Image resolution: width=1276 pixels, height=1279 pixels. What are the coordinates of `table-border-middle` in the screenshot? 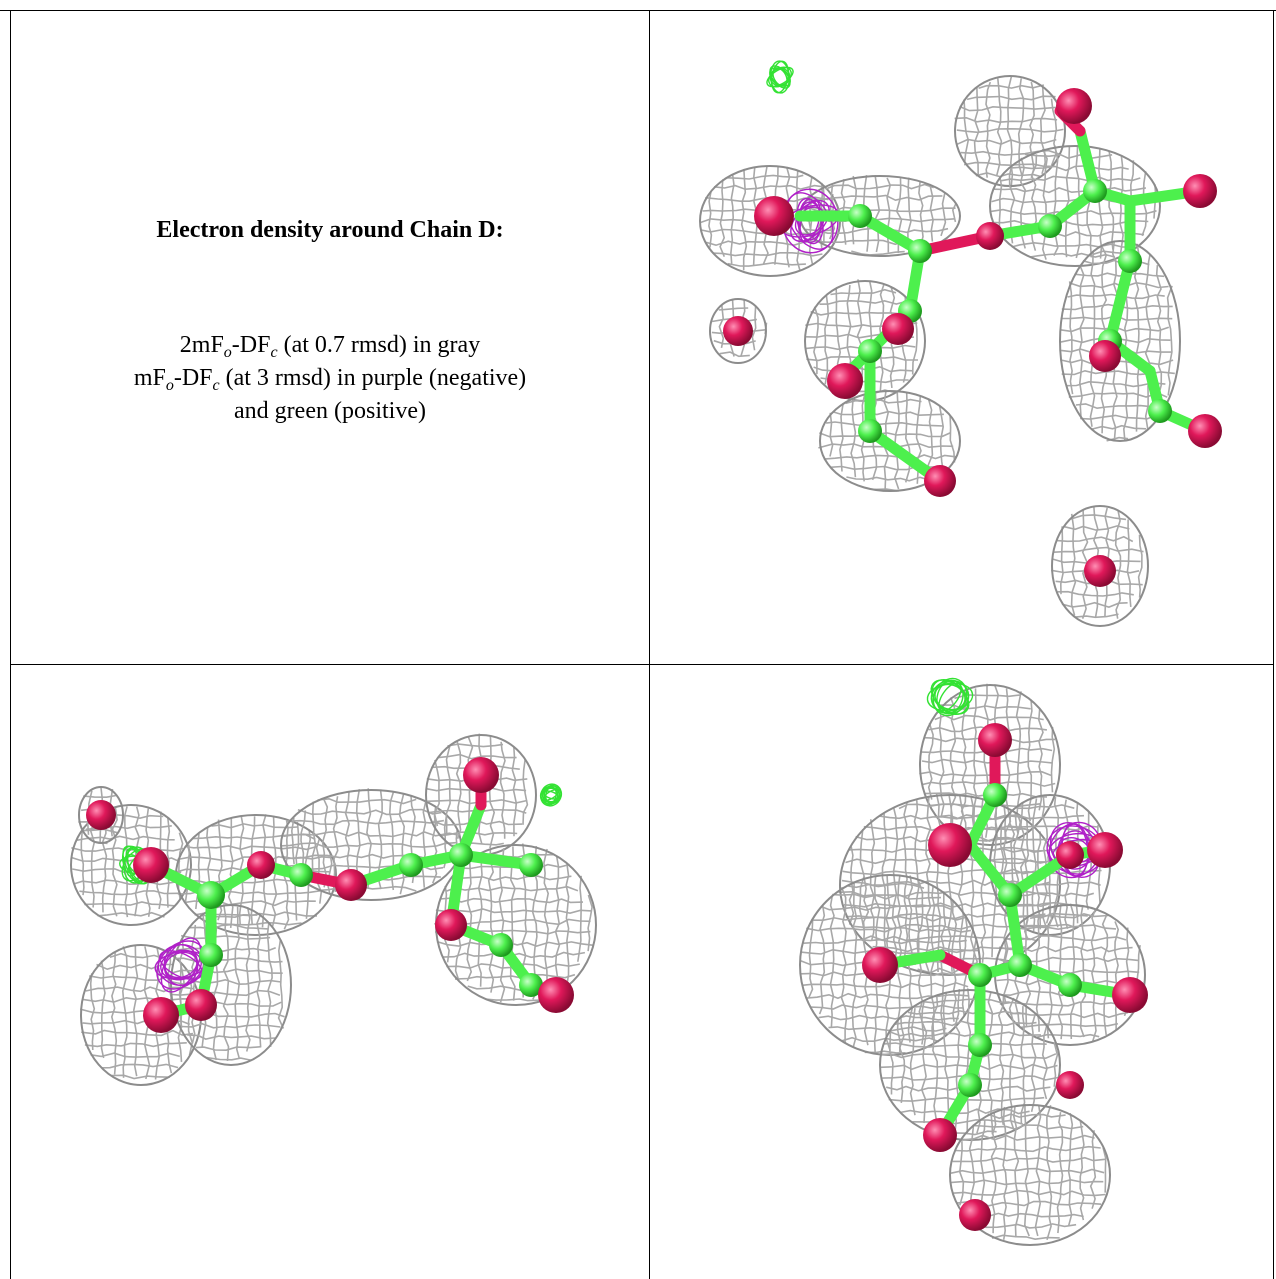 It's located at (649, 644).